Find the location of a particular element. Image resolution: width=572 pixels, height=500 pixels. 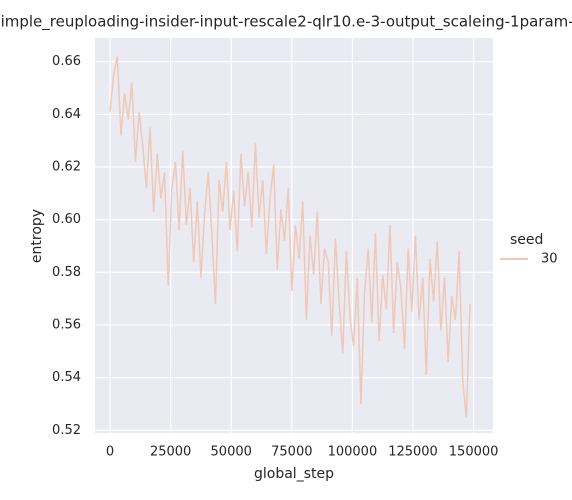

legend-title: seed is located at coordinates (526, 240).